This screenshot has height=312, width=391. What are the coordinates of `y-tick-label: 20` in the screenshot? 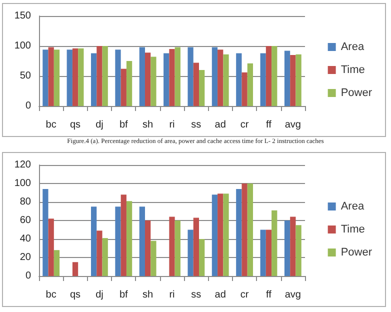 It's located at (26, 257).